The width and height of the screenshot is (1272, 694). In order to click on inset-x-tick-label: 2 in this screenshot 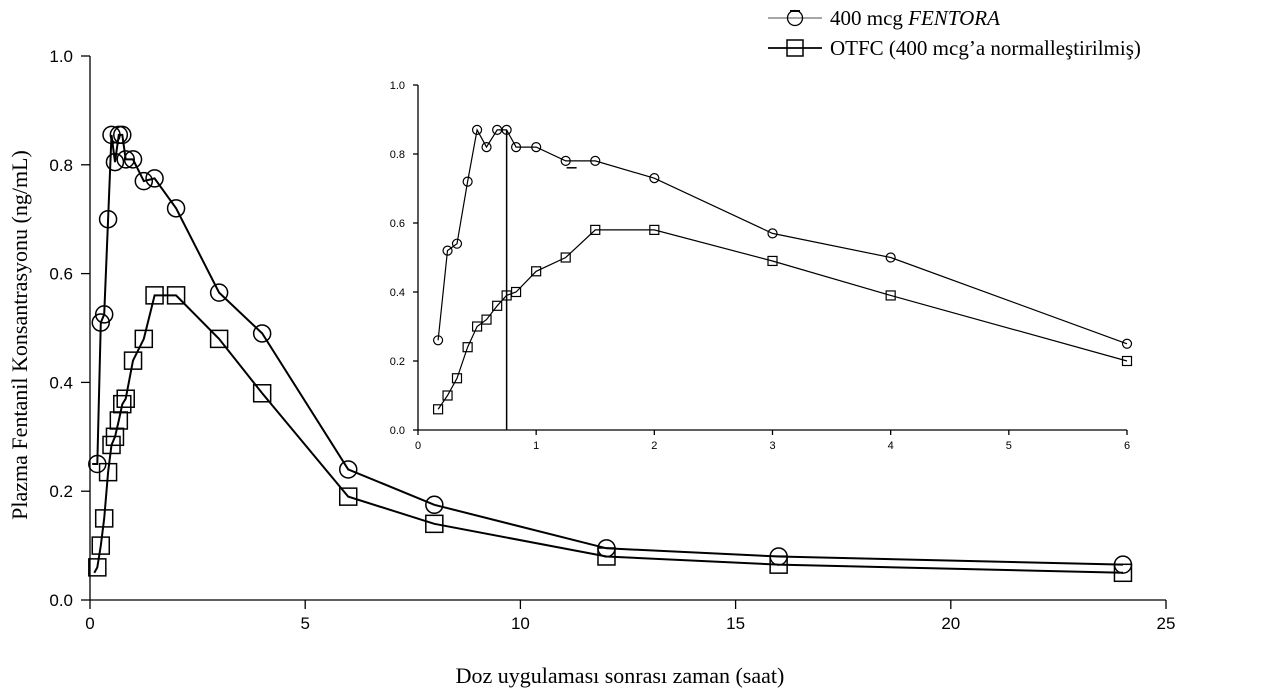, I will do `click(654, 446)`.